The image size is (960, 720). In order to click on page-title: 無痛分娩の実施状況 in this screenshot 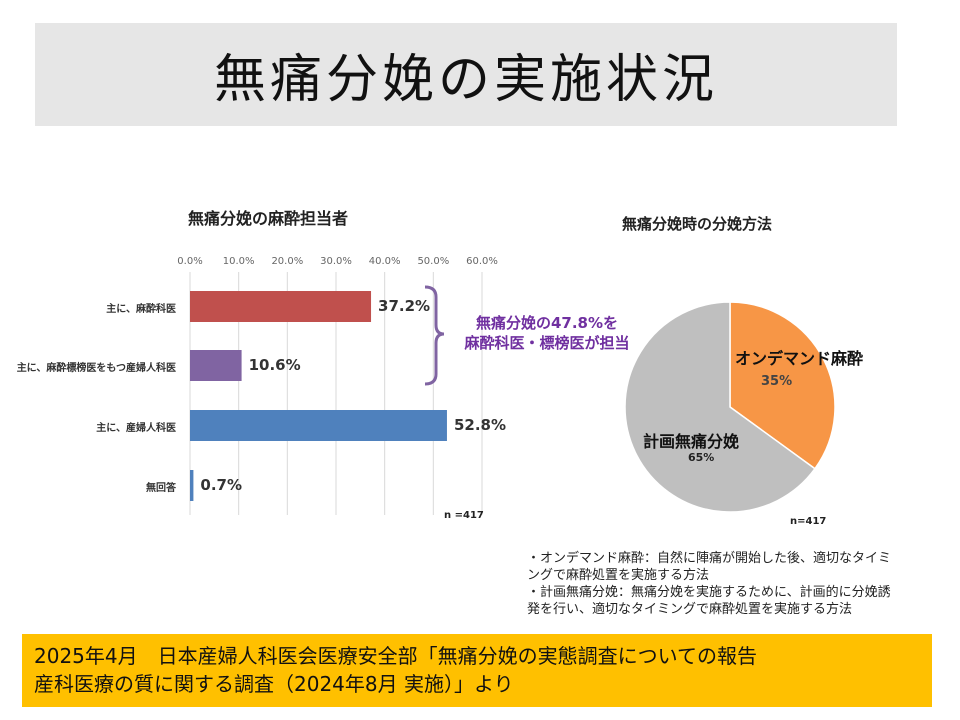, I will do `click(465, 80)`.